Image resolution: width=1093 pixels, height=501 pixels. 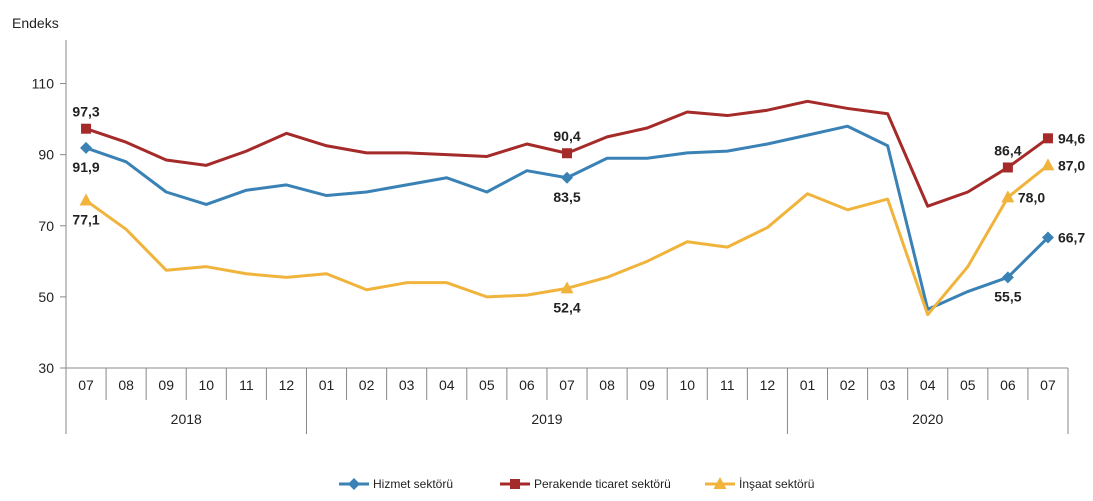 I want to click on y-tick-label: 50, so click(x=46, y=297).